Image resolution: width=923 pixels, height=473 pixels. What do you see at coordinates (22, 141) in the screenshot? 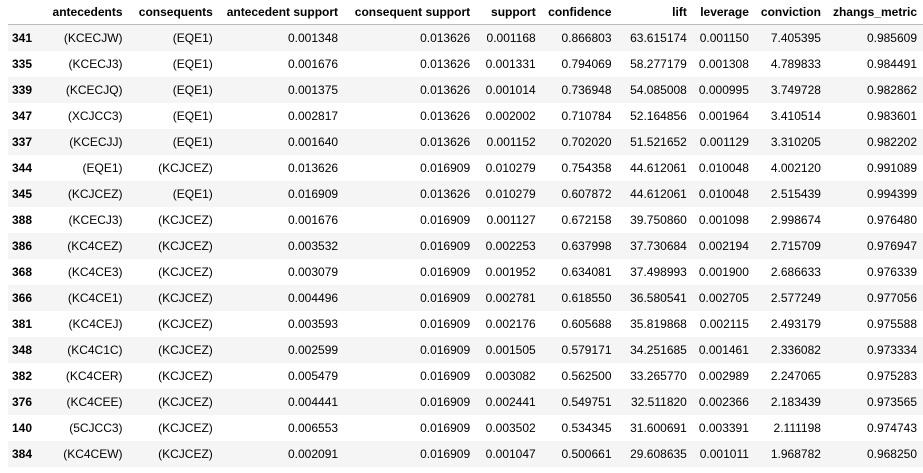
I see `row-index: 337` at bounding box center [22, 141].